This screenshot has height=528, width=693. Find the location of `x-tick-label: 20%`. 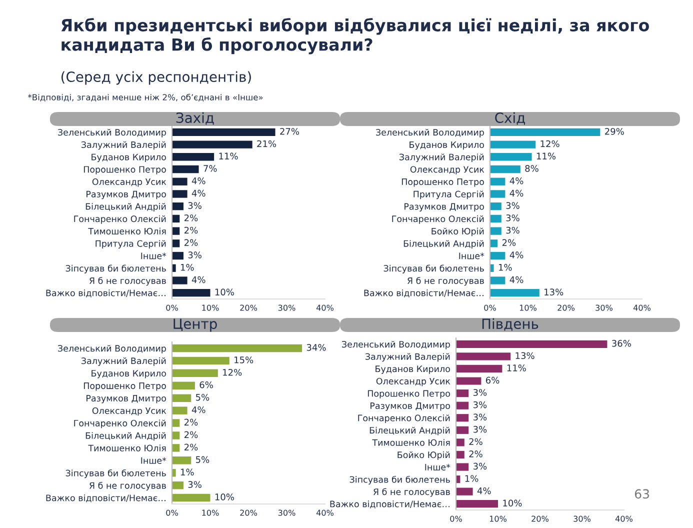

x-tick-label: 20% is located at coordinates (249, 307).